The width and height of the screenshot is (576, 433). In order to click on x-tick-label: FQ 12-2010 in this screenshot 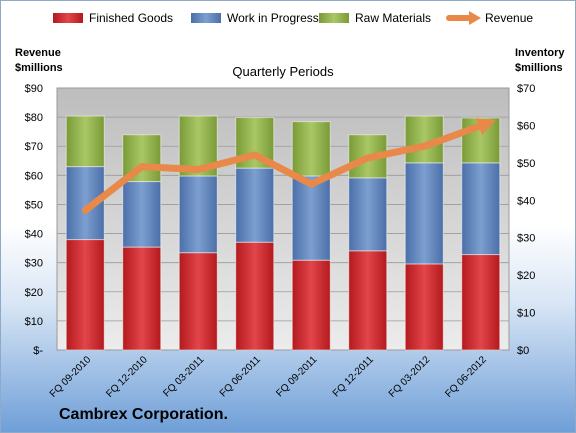, I will do `click(127, 377)`.